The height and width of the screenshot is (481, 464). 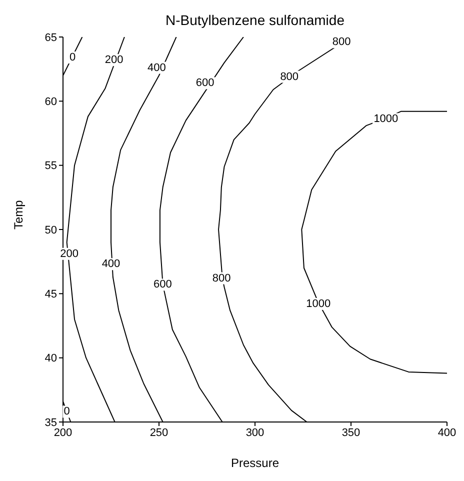 I want to click on y-tick-label: 60, so click(x=50, y=102).